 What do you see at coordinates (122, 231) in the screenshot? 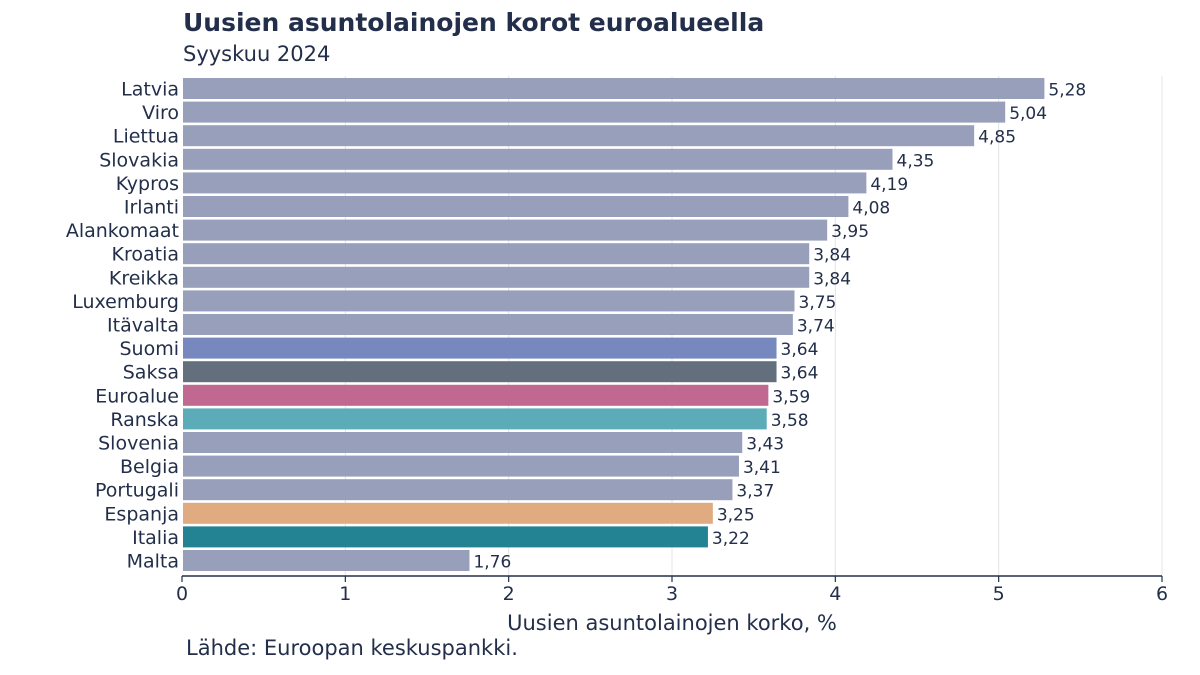
I see `category-label: Alankomaat` at bounding box center [122, 231].